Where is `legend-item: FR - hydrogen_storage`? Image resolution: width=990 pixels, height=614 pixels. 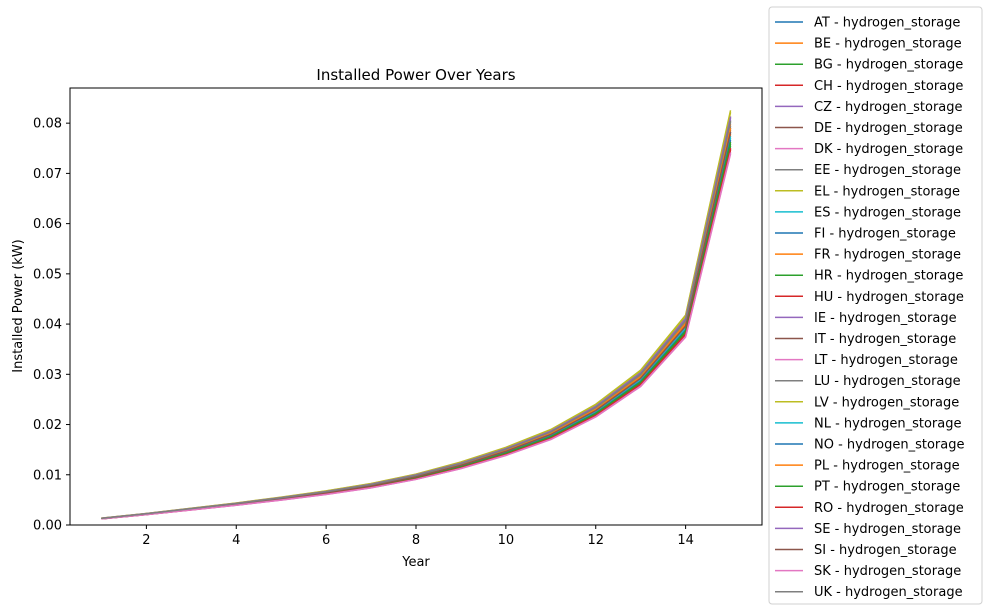
legend-item: FR - hydrogen_storage is located at coordinates (868, 255).